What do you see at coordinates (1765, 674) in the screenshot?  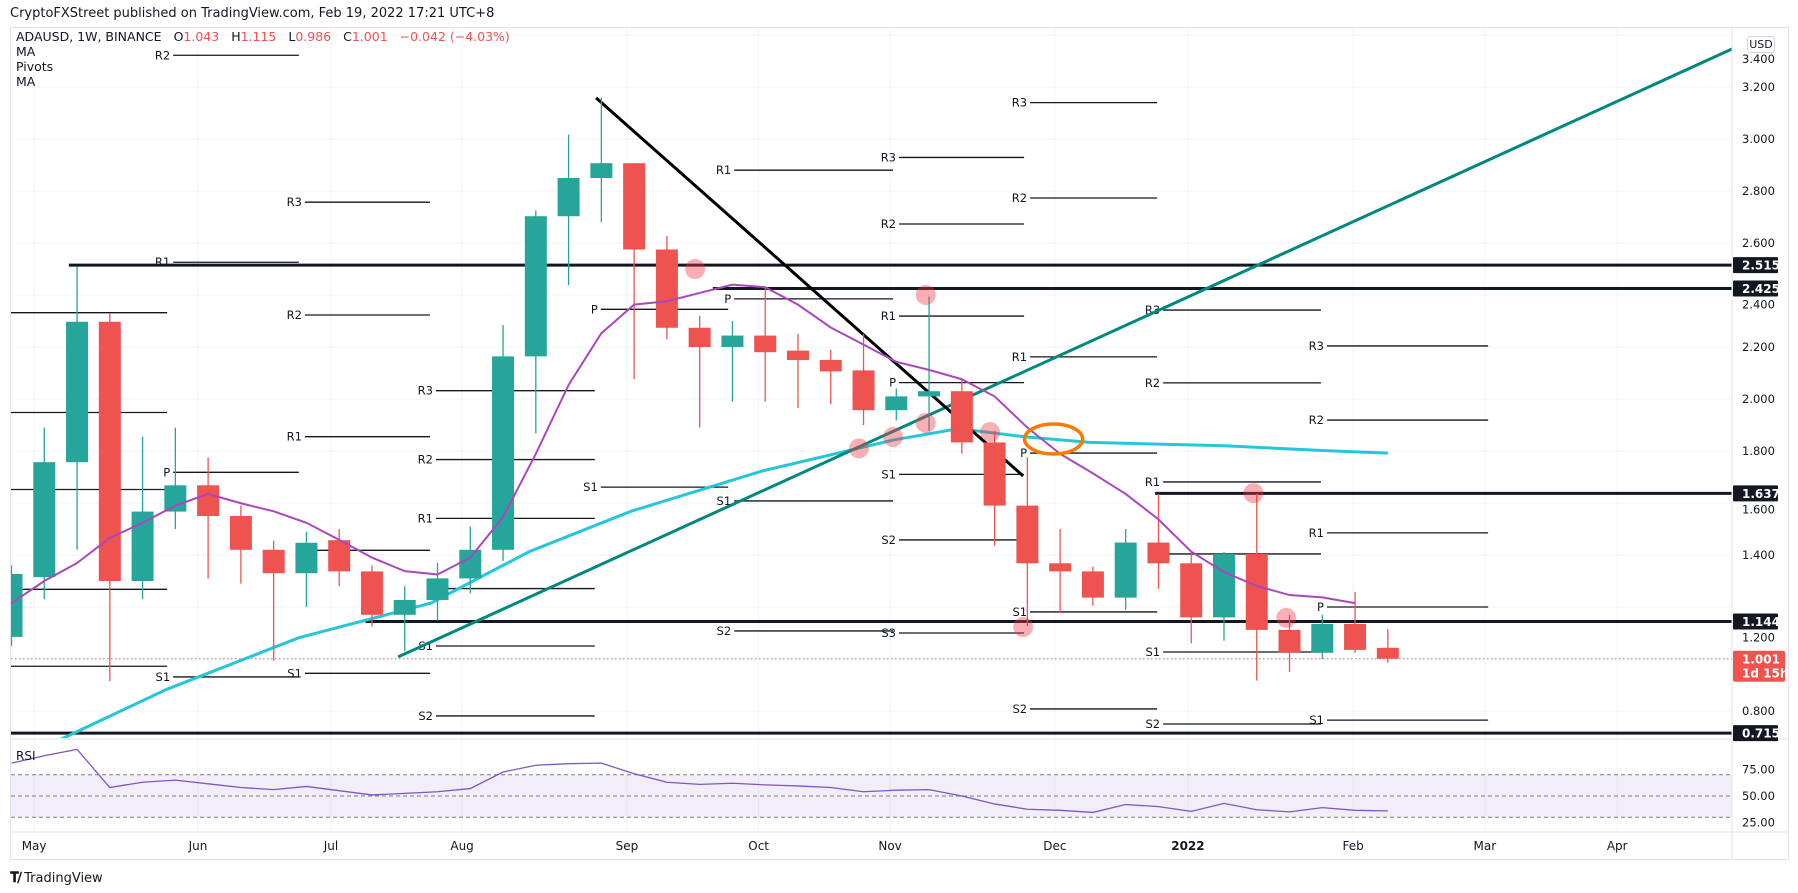 I see `countdown-label: 1d 15h` at bounding box center [1765, 674].